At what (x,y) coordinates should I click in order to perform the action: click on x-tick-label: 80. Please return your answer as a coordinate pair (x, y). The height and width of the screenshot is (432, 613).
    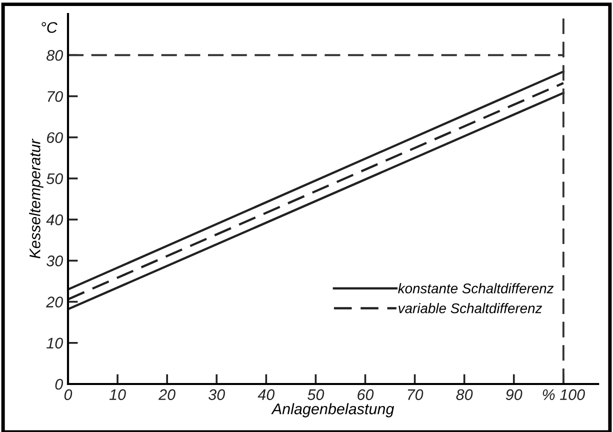
    Looking at the image, I should click on (464, 394).